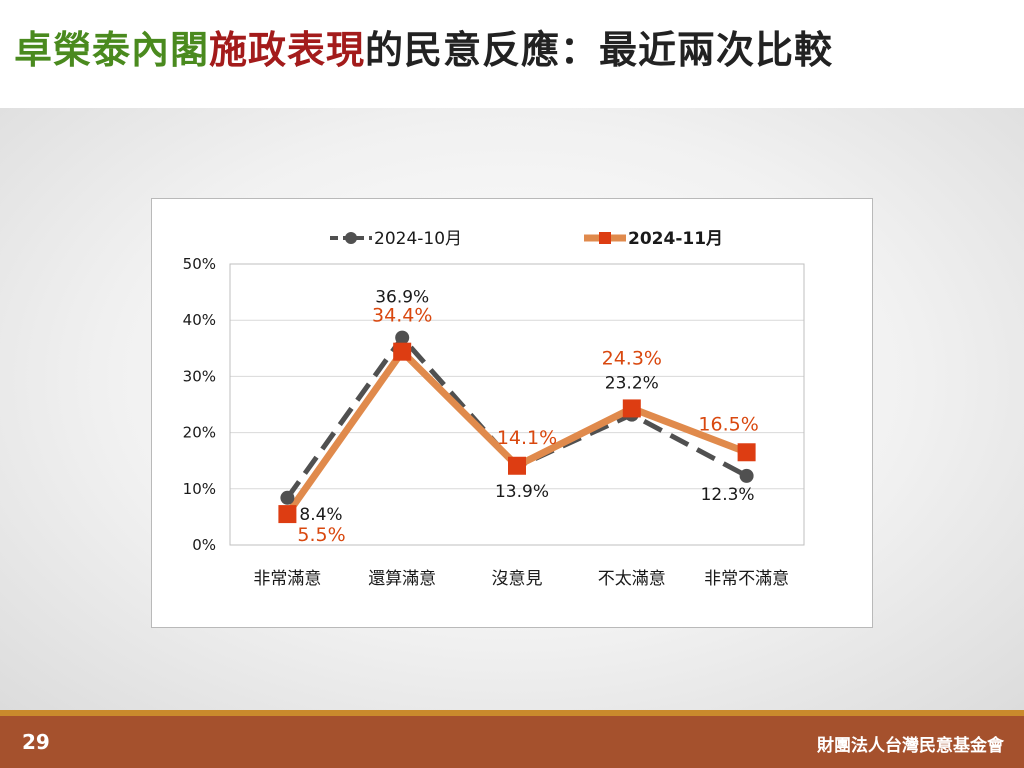  What do you see at coordinates (287, 579) in the screenshot?
I see `x-tick-label: 非常滿意` at bounding box center [287, 579].